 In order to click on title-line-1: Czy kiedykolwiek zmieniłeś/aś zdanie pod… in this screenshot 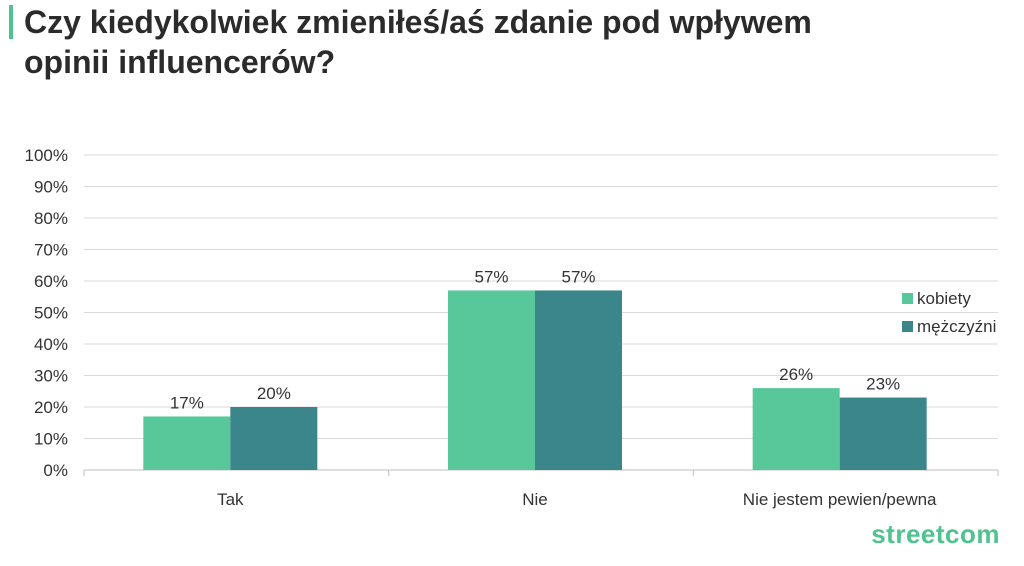, I will do `click(418, 22)`.